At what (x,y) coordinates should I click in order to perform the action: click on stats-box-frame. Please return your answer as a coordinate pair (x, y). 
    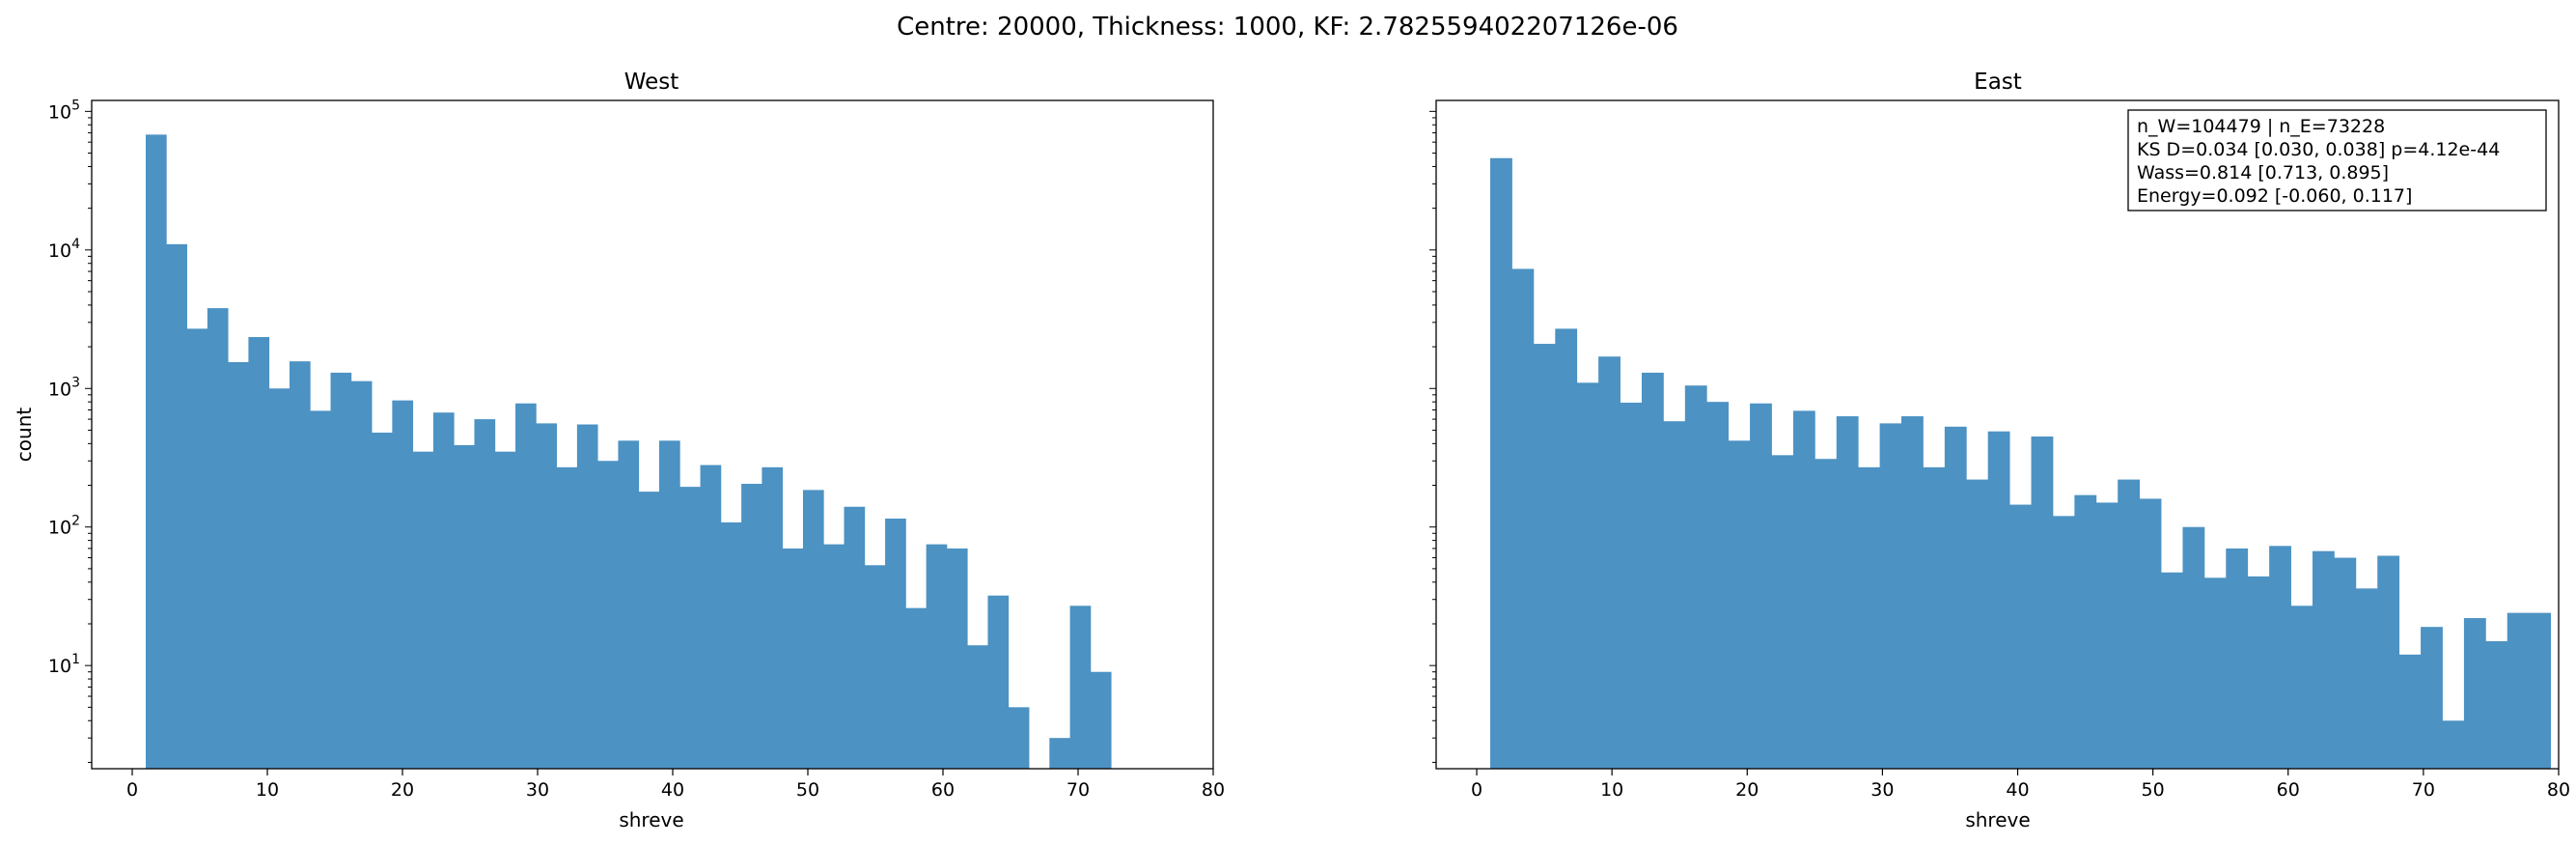
    Looking at the image, I should click on (2337, 160).